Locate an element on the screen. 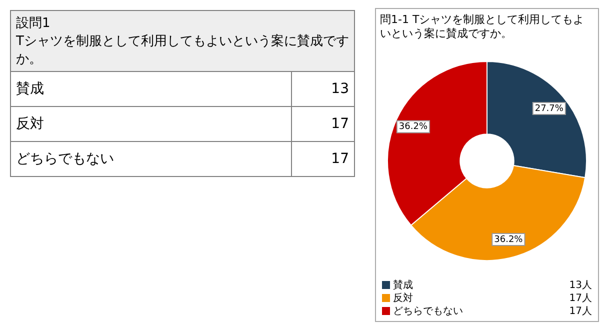 This screenshot has width=609, height=336. text: 設問1 is located at coordinates (34, 23).